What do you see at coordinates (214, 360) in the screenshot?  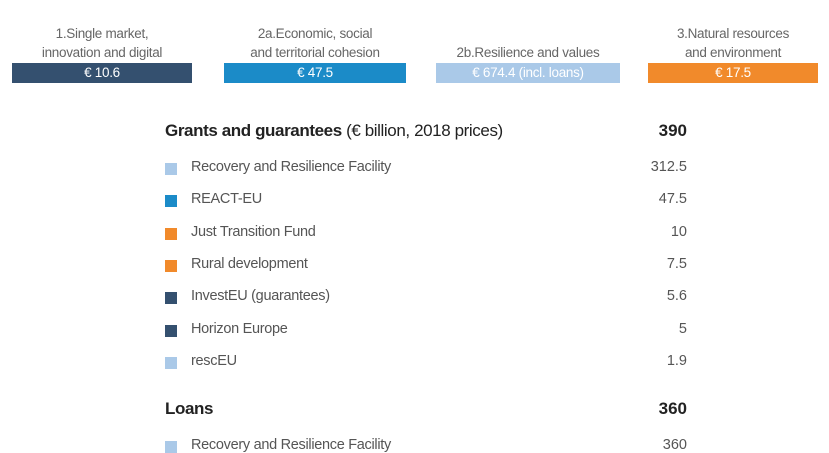 I see `item-name: rescEU` at bounding box center [214, 360].